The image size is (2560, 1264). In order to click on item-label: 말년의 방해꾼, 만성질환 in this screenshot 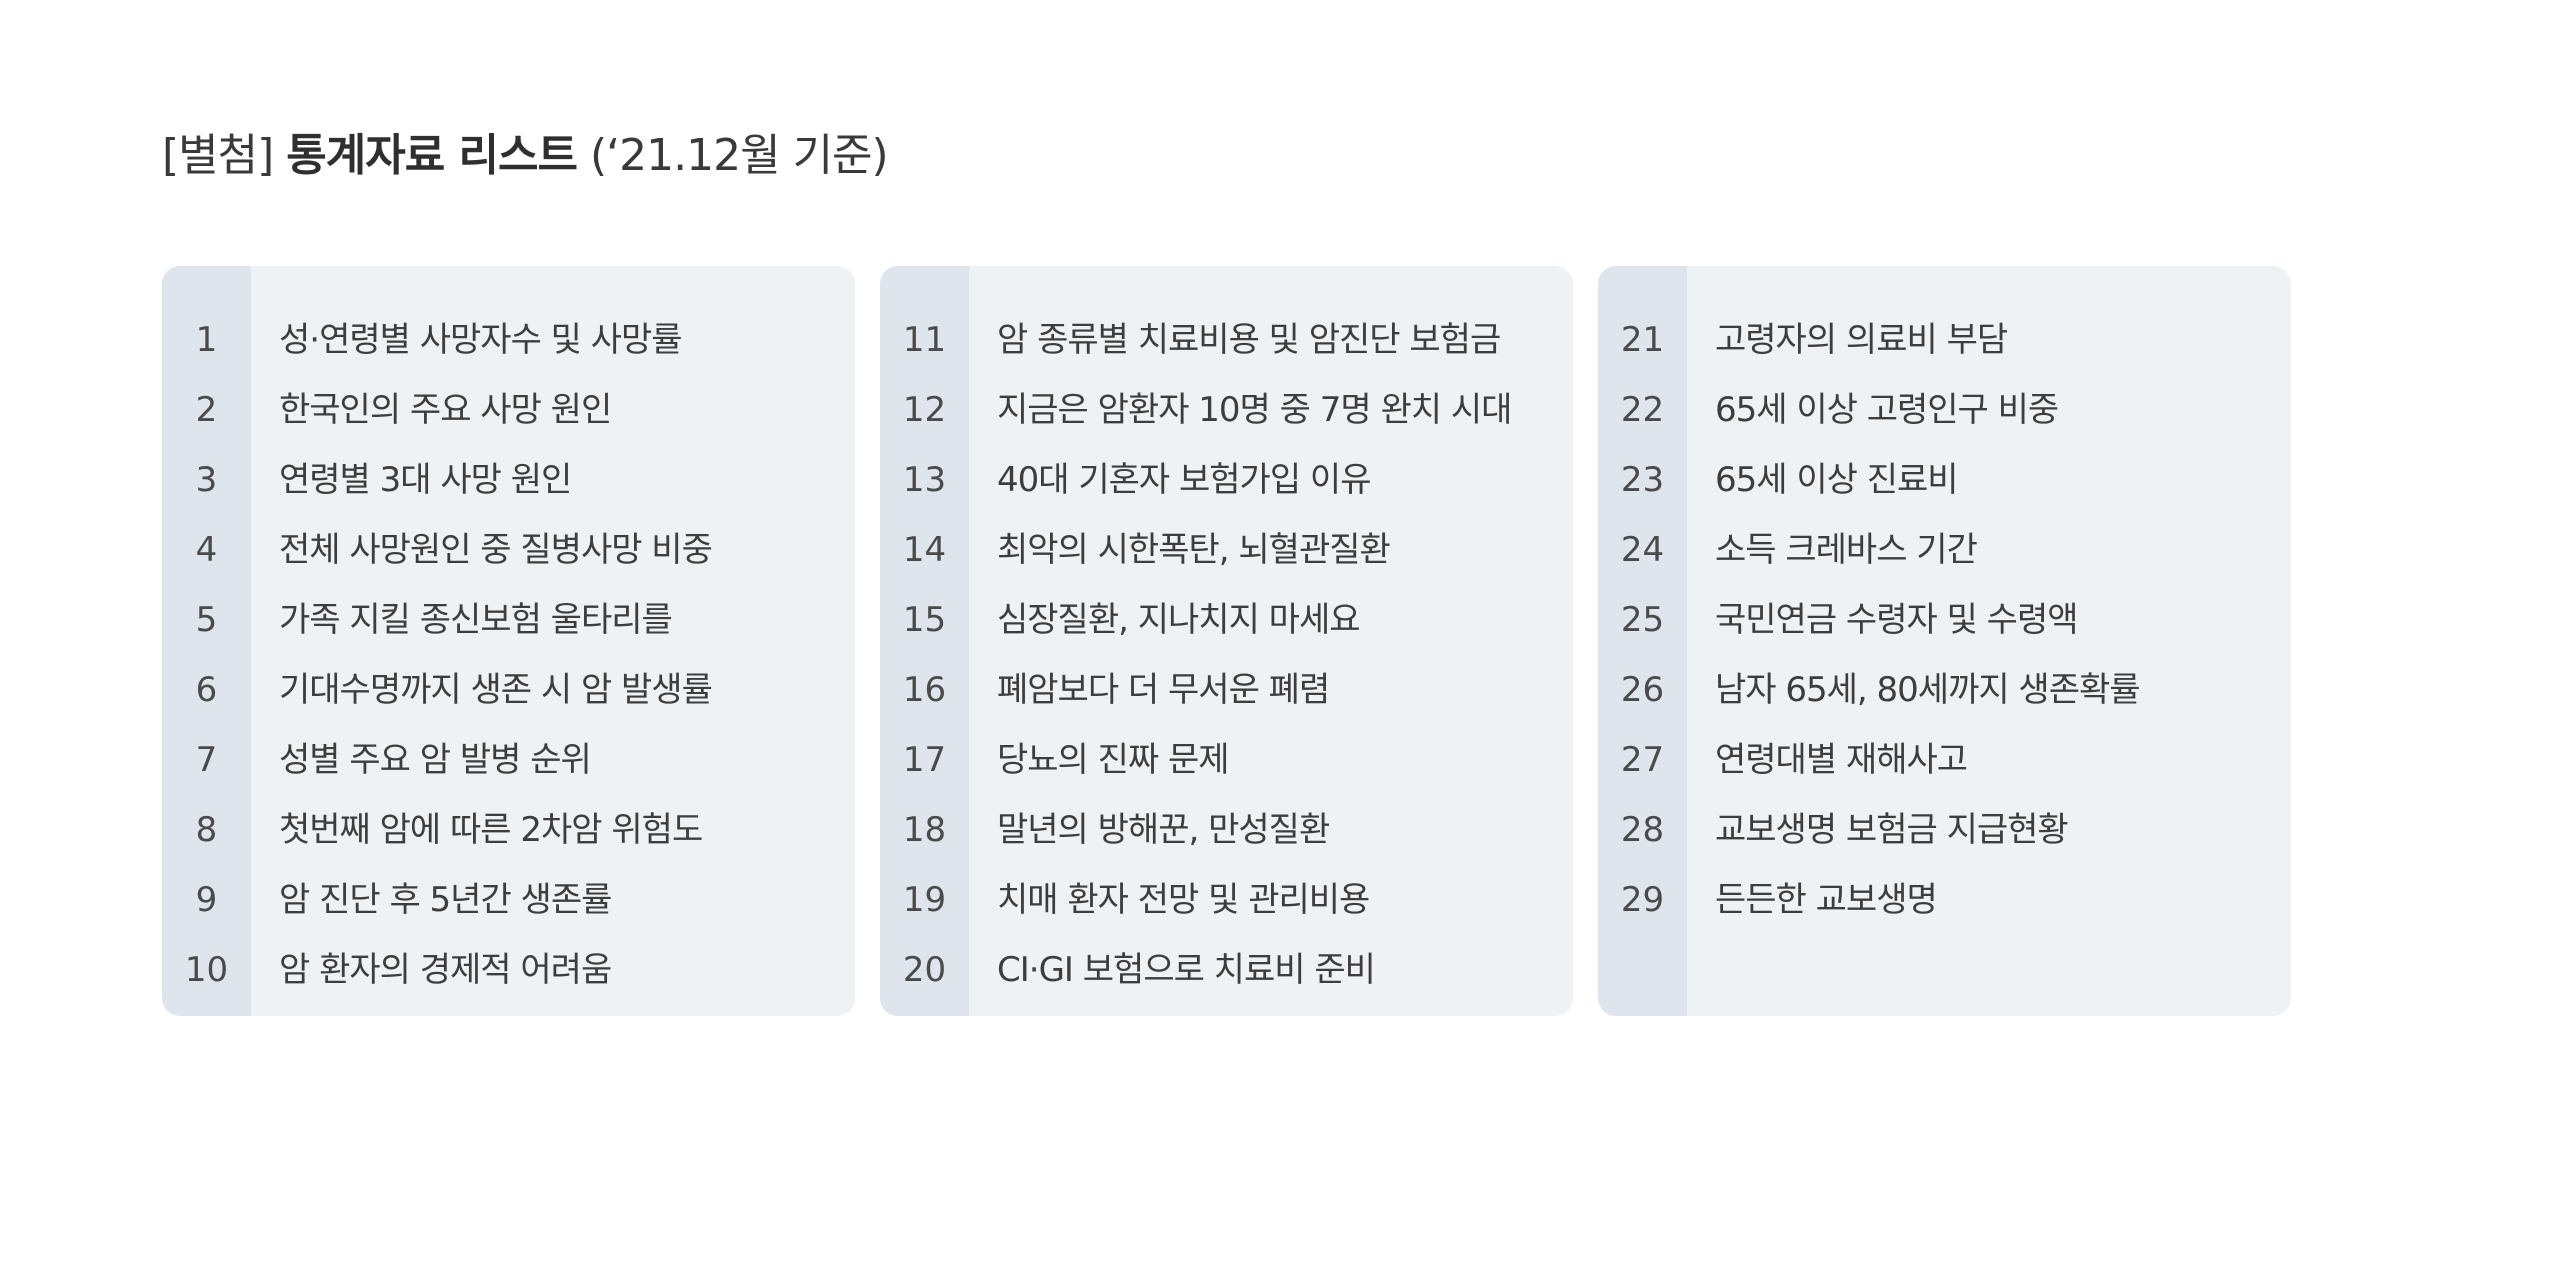, I will do `click(1163, 830)`.